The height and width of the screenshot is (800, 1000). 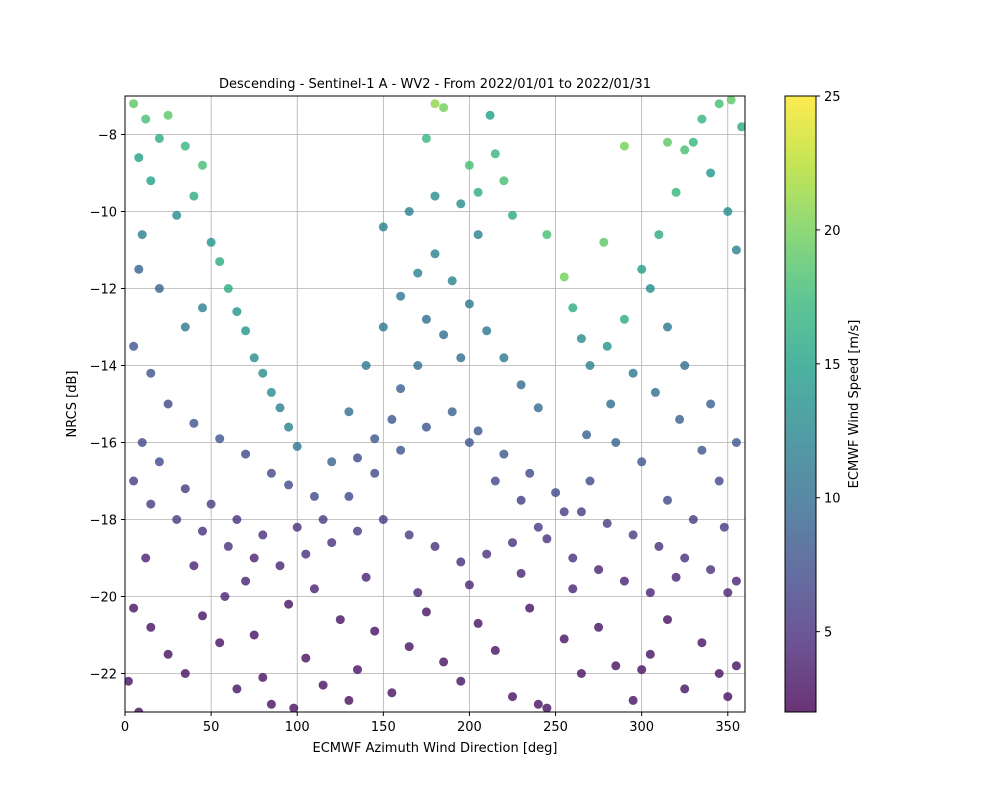 I want to click on colorbar-tick-label: 15, so click(x=832, y=365).